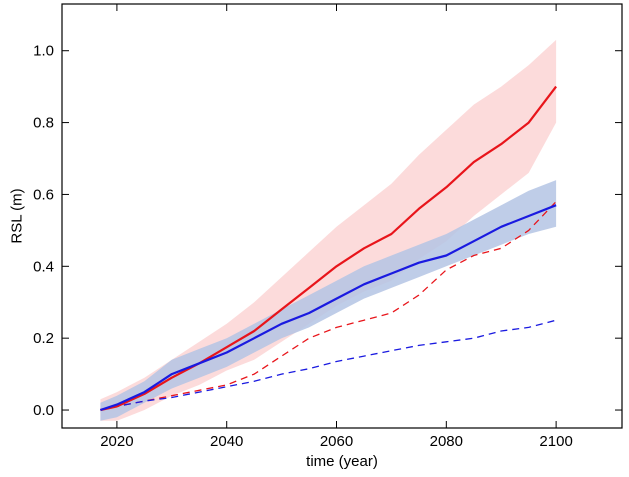 The width and height of the screenshot is (629, 477). I want to click on y-tick-label: 0.0, so click(43, 410).